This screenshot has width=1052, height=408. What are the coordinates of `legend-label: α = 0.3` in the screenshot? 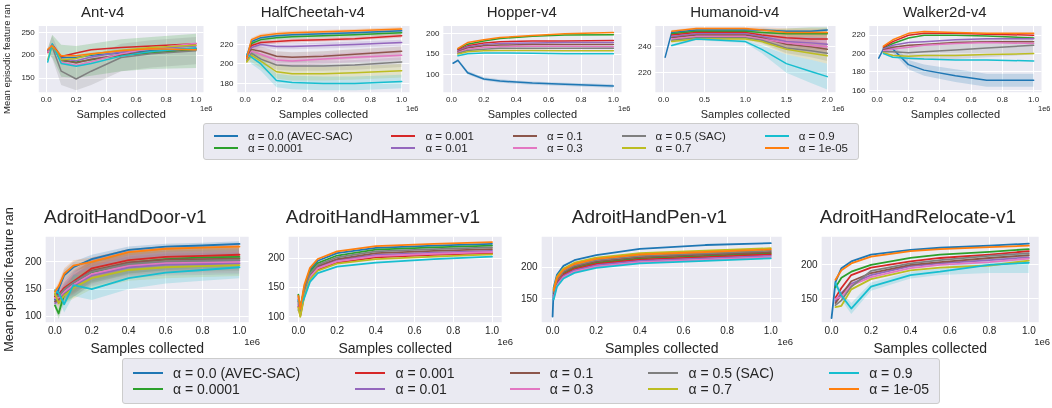 It's located at (564, 147).